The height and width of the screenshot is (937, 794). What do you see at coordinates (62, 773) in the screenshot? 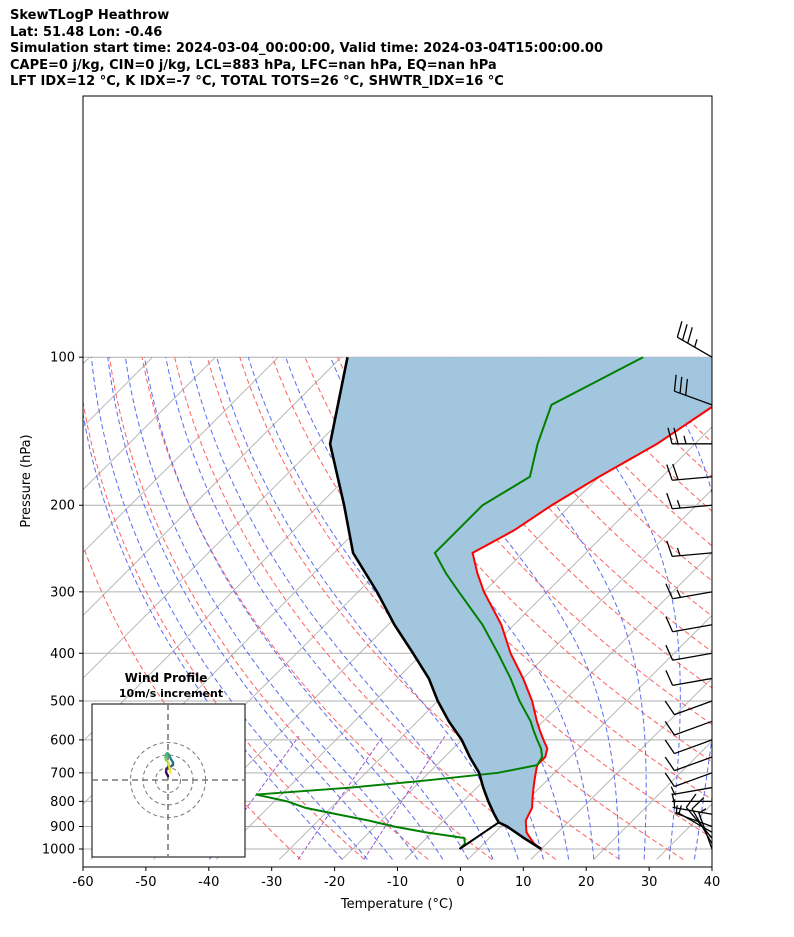
I see `y-tick-label: 700` at bounding box center [62, 773].